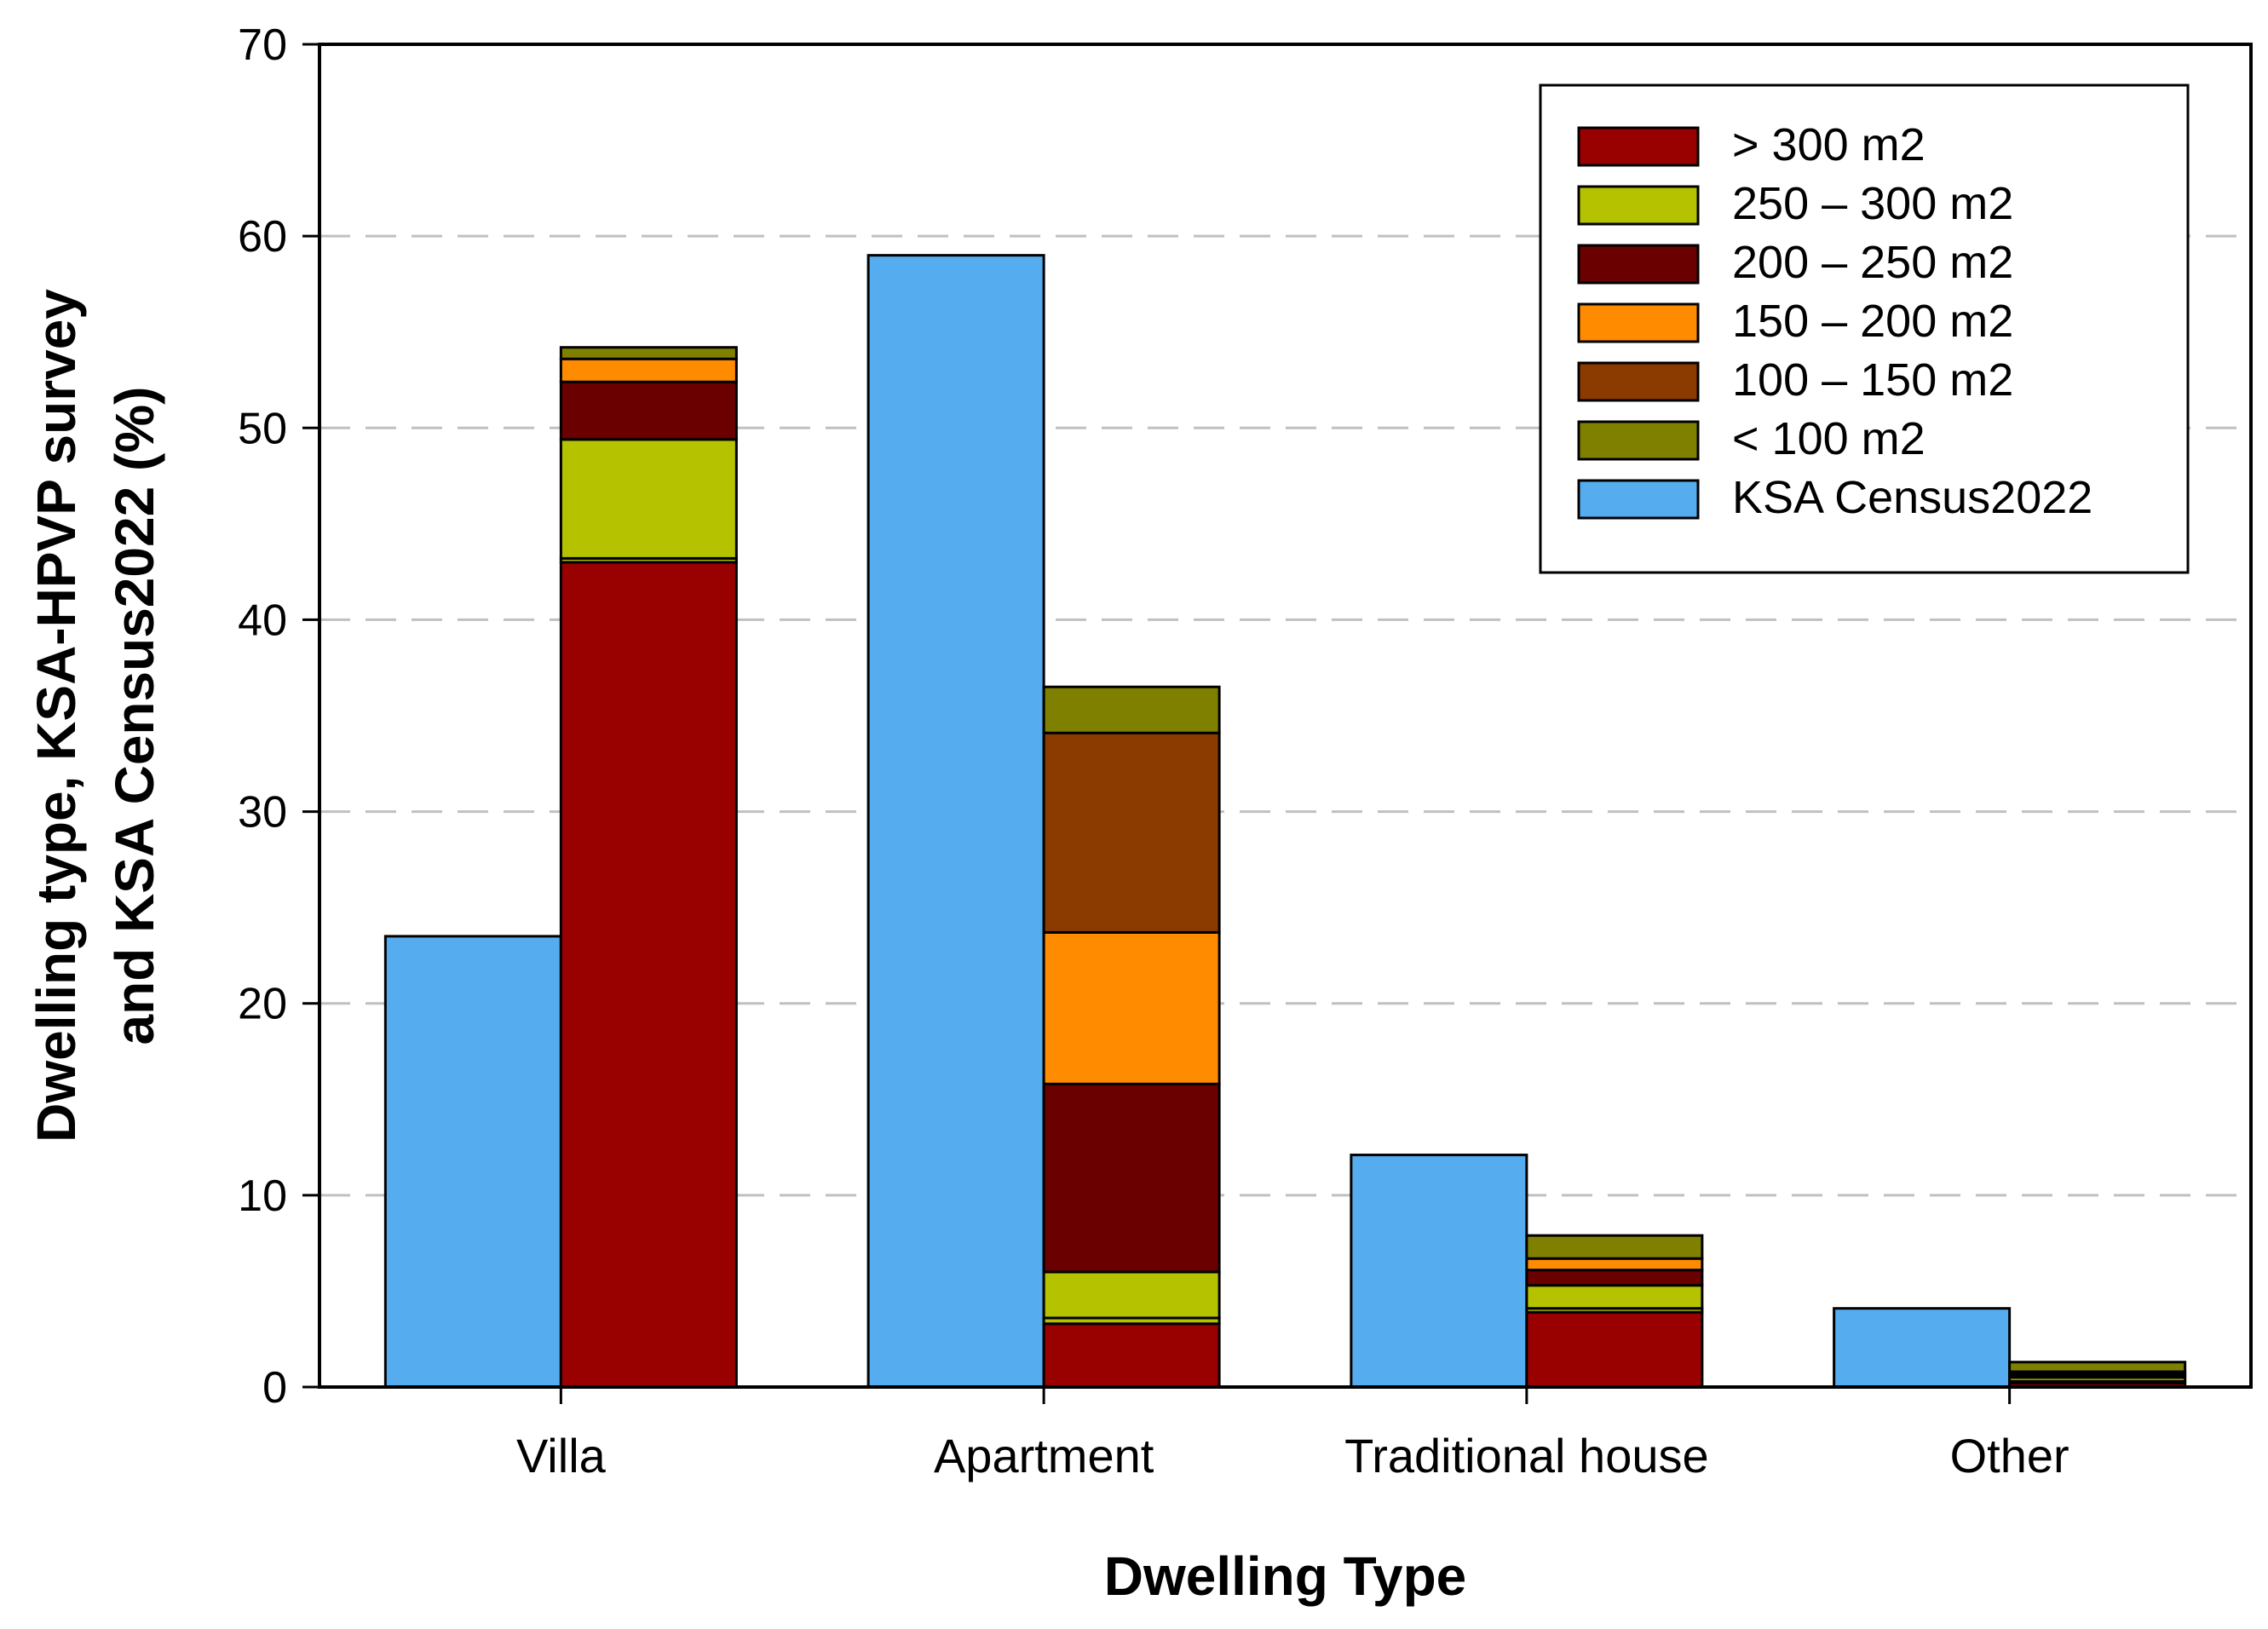  Describe the element at coordinates (2010, 1455) in the screenshot. I see `x-tick-label-3: Other` at that location.